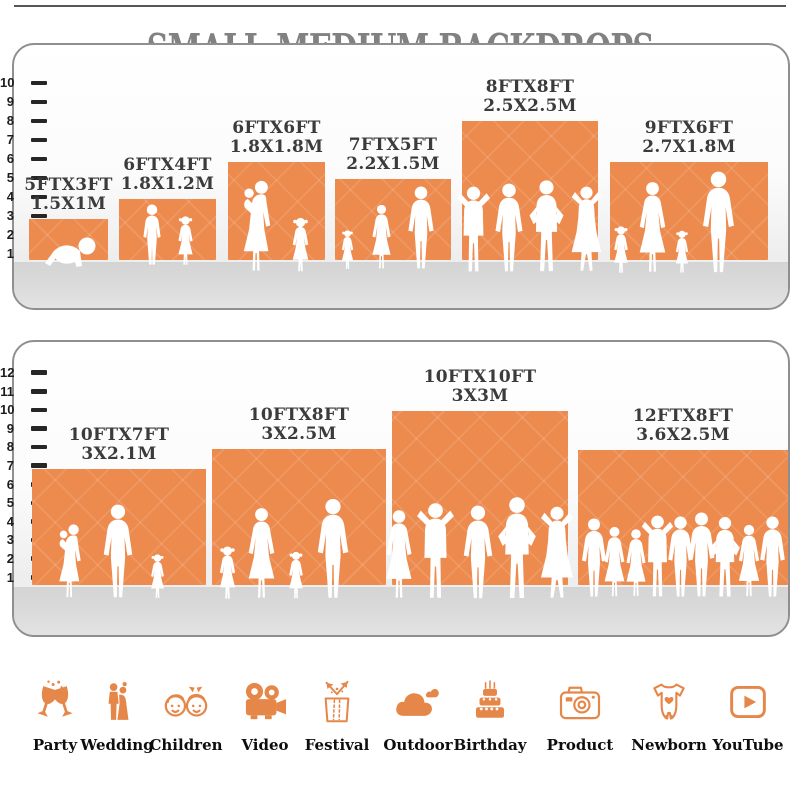  Describe the element at coordinates (337, 702) in the screenshot. I see `festival-icon` at that location.